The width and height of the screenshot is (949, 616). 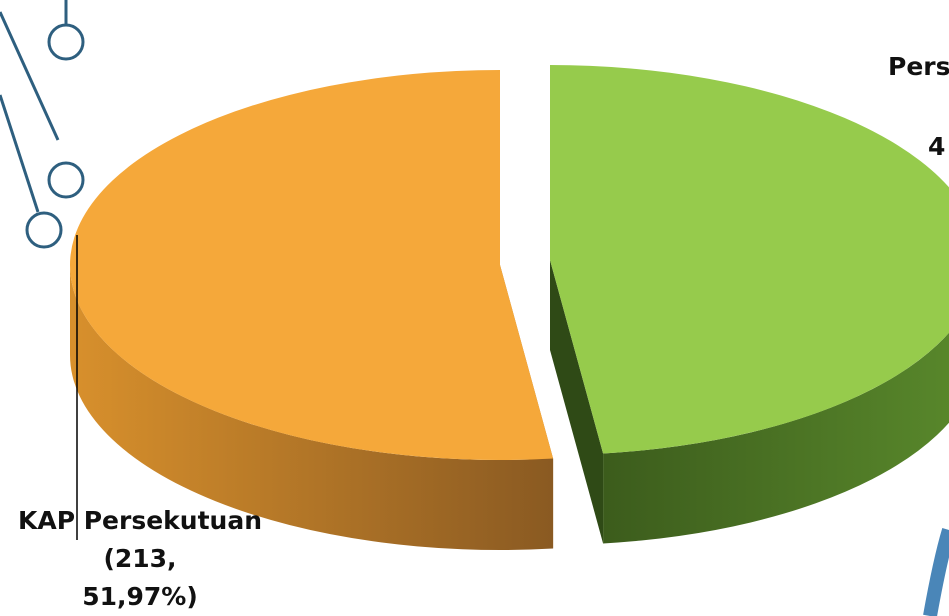 What do you see at coordinates (776, 438) in the screenshot?
I see `slice-side` at bounding box center [776, 438].